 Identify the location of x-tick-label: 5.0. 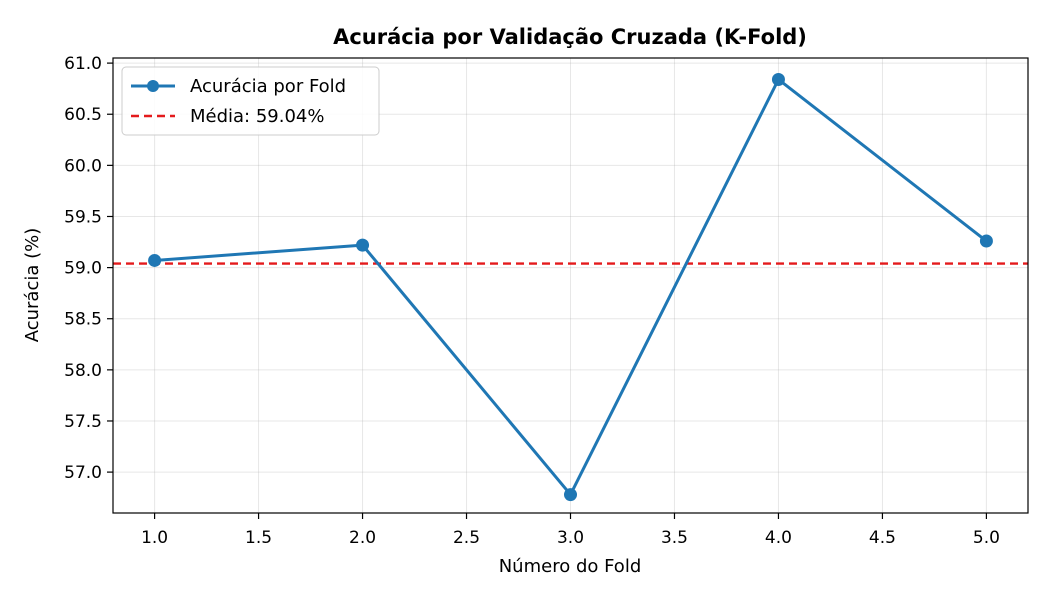
(986, 538).